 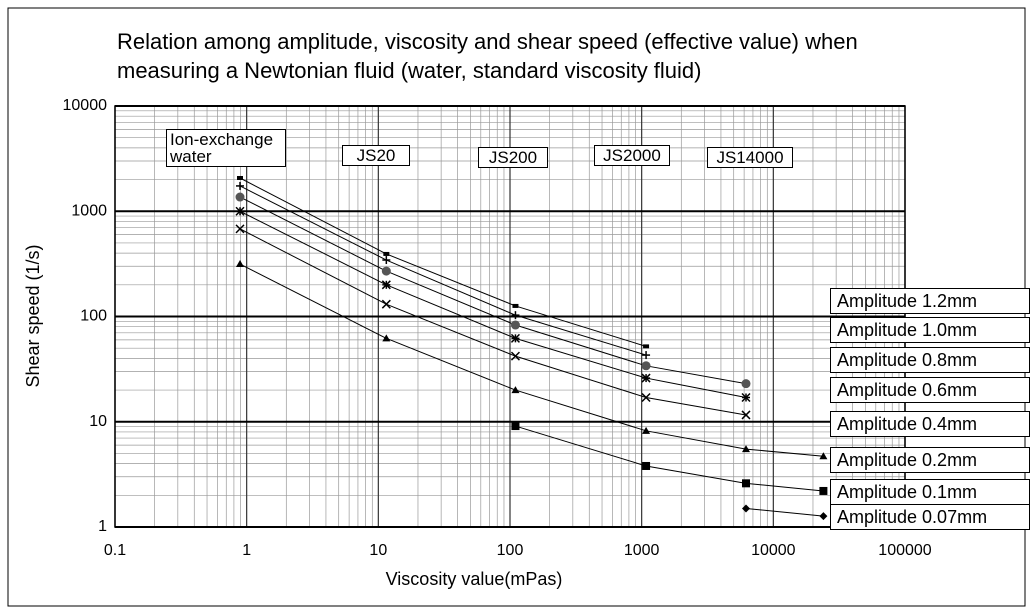 I want to click on x-tick-label: 100, so click(x=510, y=550).